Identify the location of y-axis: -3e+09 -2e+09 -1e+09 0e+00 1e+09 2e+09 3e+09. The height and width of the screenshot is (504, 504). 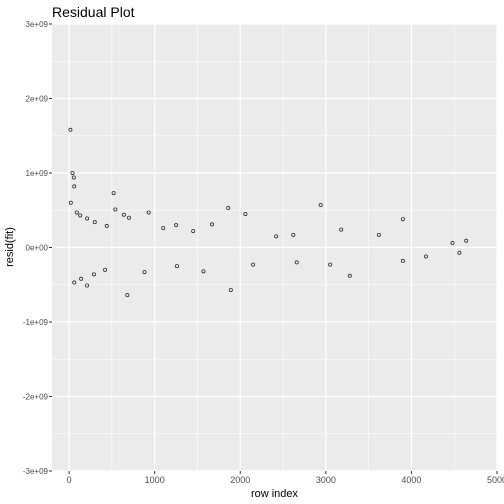
(37, 248).